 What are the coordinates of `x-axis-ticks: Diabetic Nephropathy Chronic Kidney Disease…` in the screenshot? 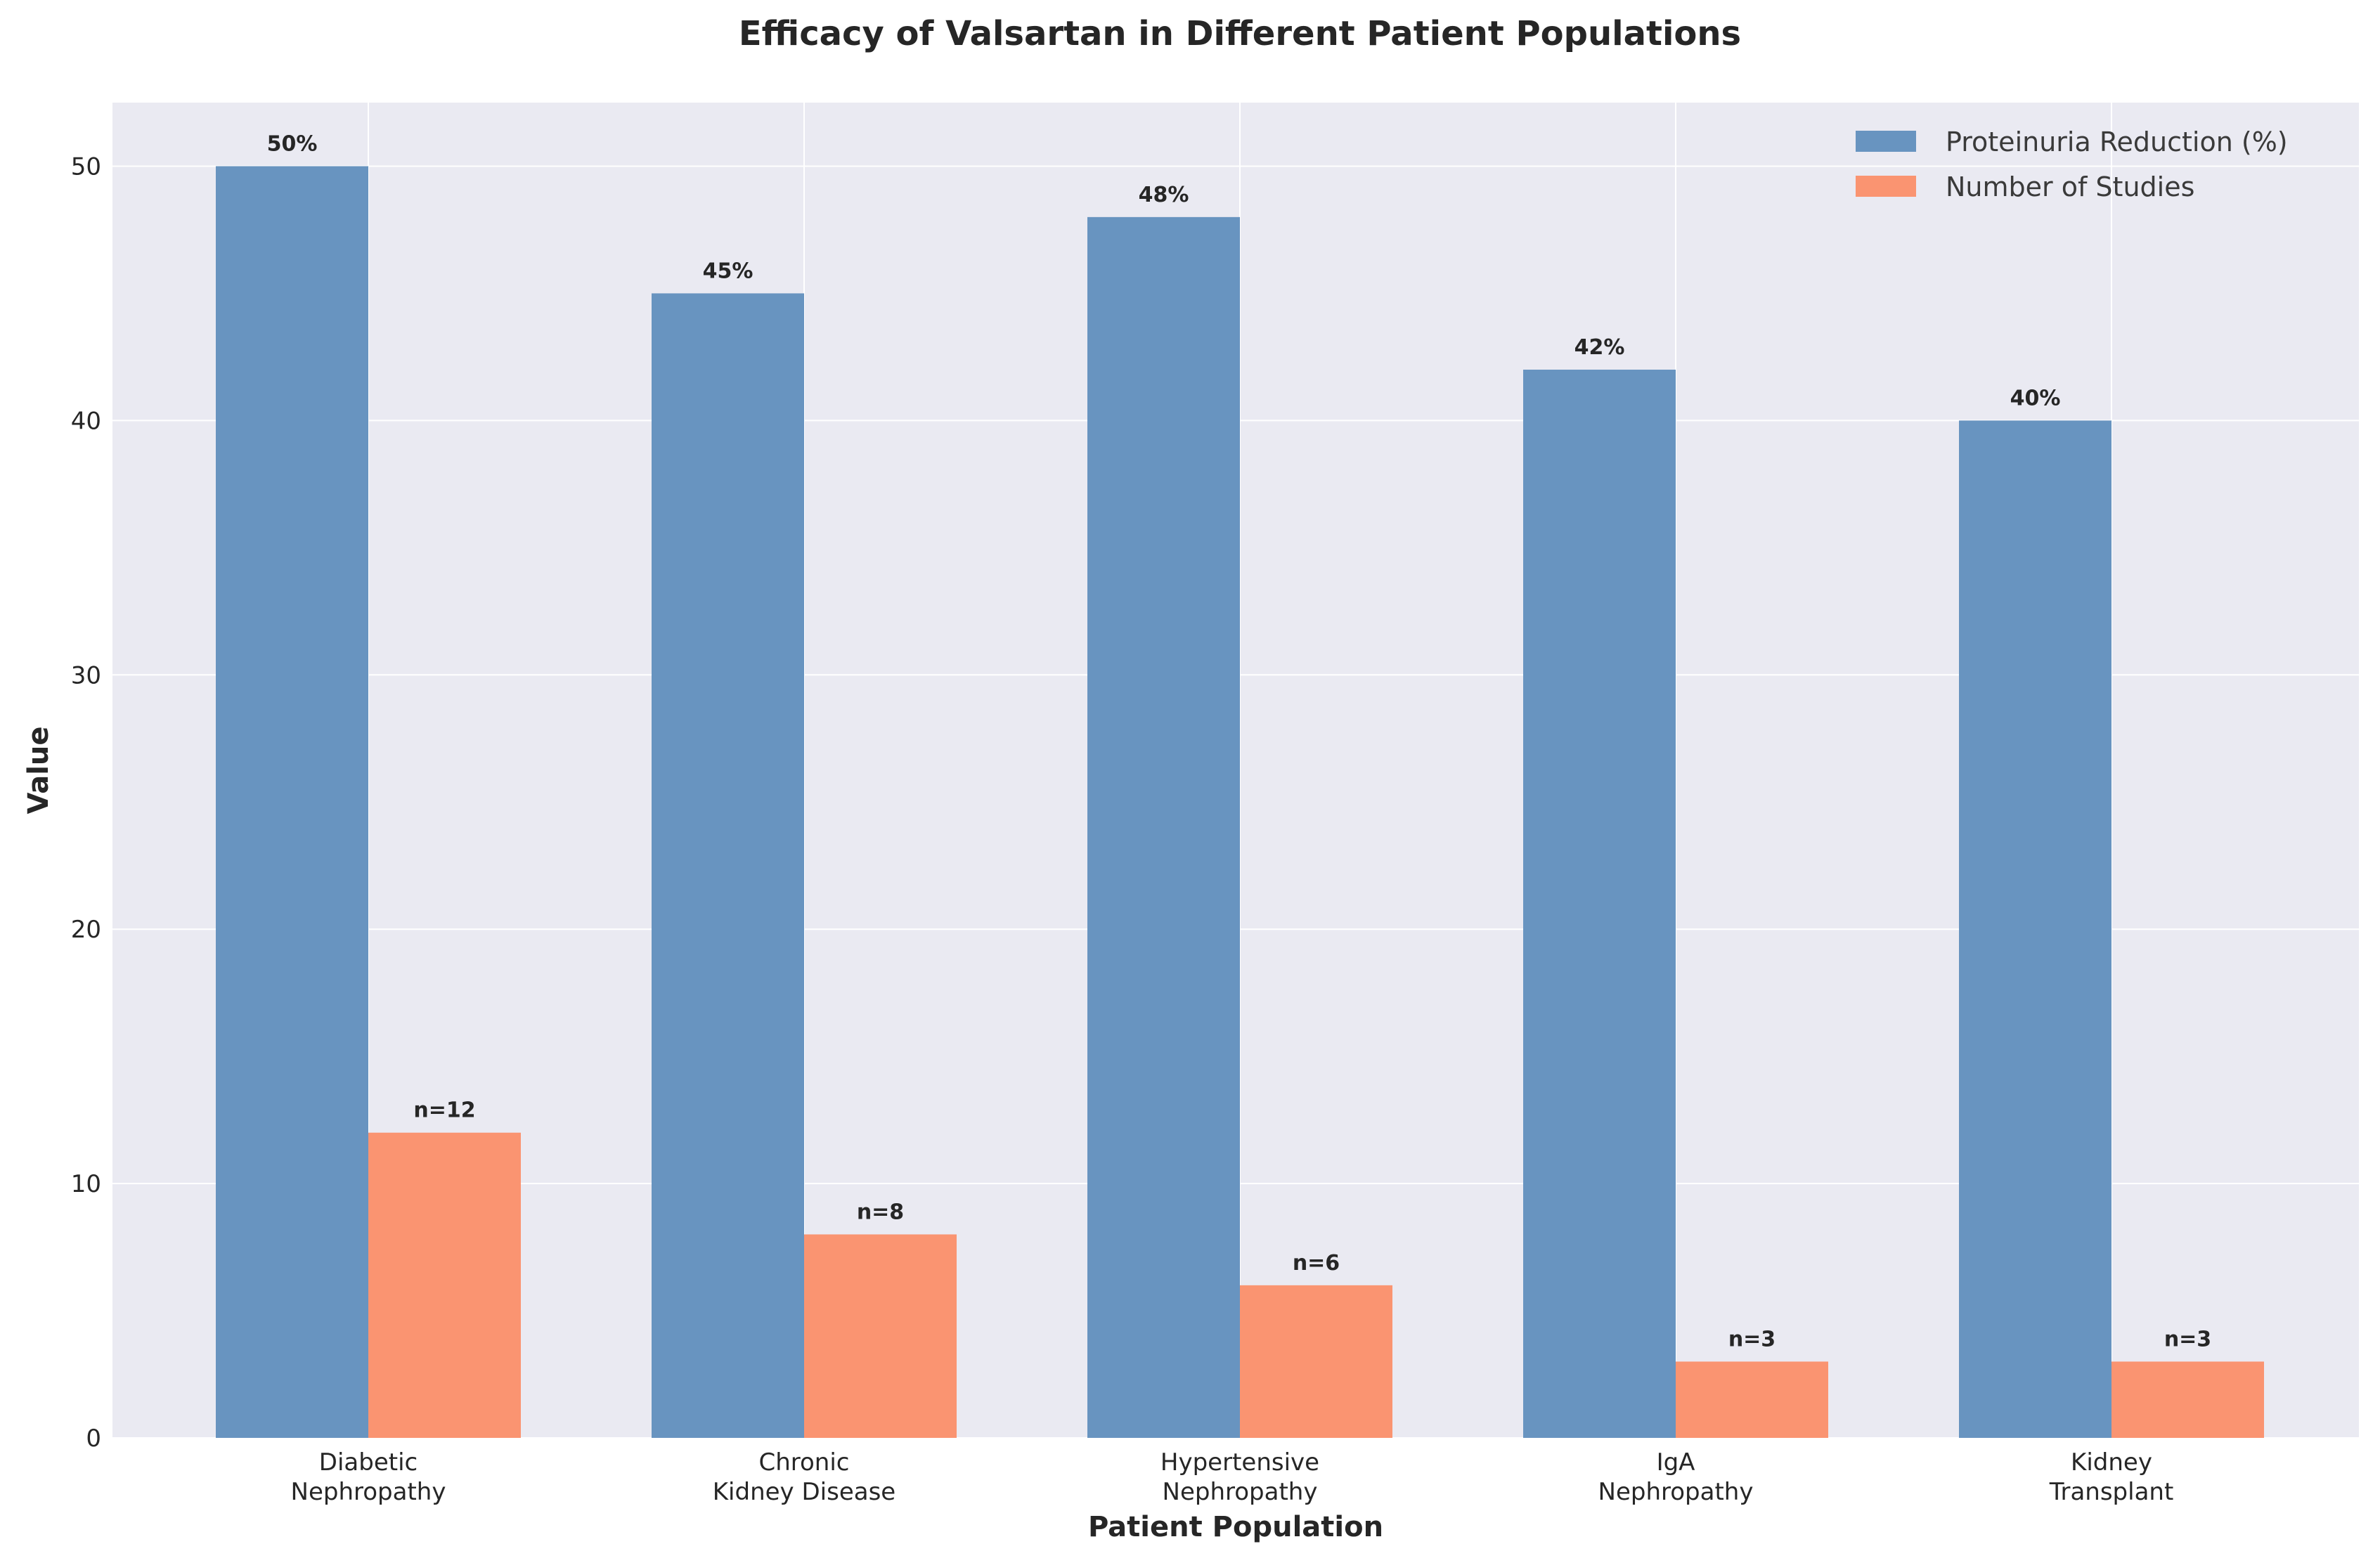 It's located at (1233, 1477).